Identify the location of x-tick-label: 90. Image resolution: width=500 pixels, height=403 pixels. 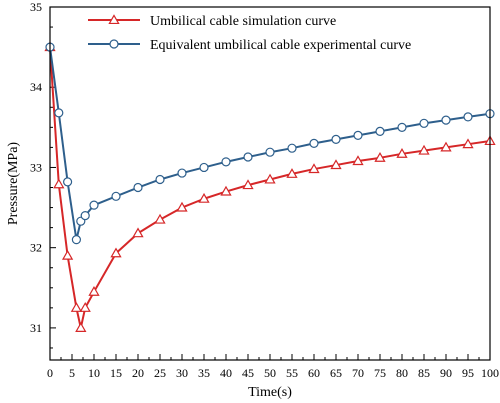
(446, 373).